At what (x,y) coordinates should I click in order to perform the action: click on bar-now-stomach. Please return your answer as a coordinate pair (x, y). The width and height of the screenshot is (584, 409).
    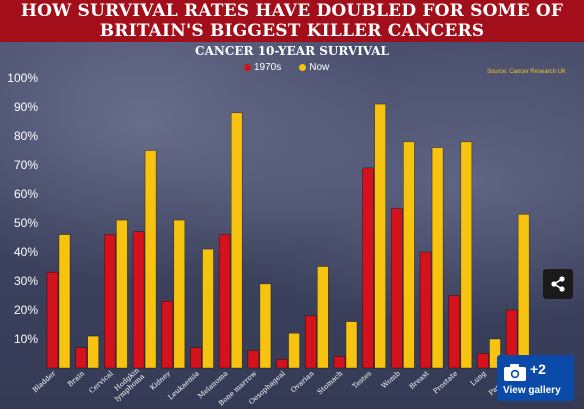
    Looking at the image, I should click on (351, 345).